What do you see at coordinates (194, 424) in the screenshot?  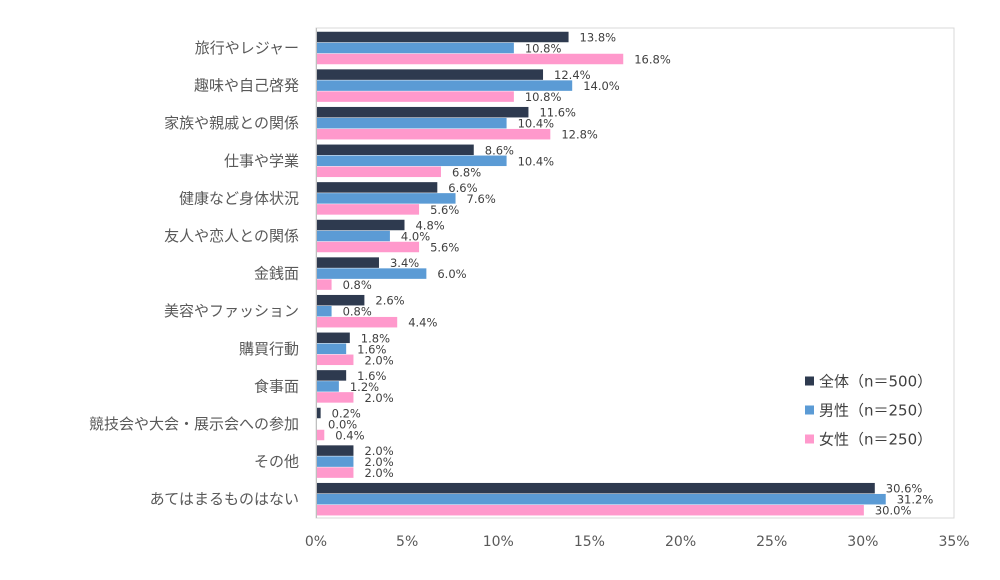 I see `category-label: 競技会や大会・展示会への参加` at bounding box center [194, 424].